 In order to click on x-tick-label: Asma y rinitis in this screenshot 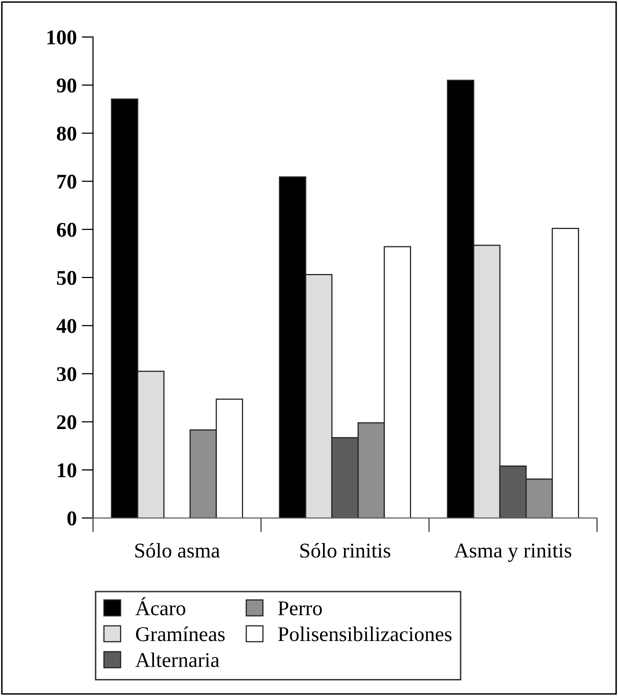, I will do `click(513, 553)`.